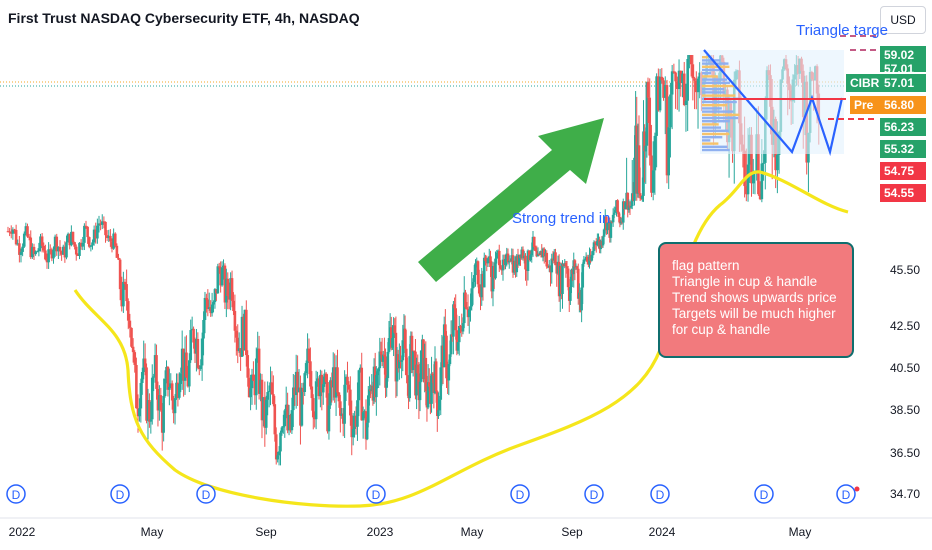 The width and height of the screenshot is (932, 550). Describe the element at coordinates (905, 382) in the screenshot. I see `y-axis-ticks: 34.70 36.50 38.50 40.50 42.50 45.50` at that location.